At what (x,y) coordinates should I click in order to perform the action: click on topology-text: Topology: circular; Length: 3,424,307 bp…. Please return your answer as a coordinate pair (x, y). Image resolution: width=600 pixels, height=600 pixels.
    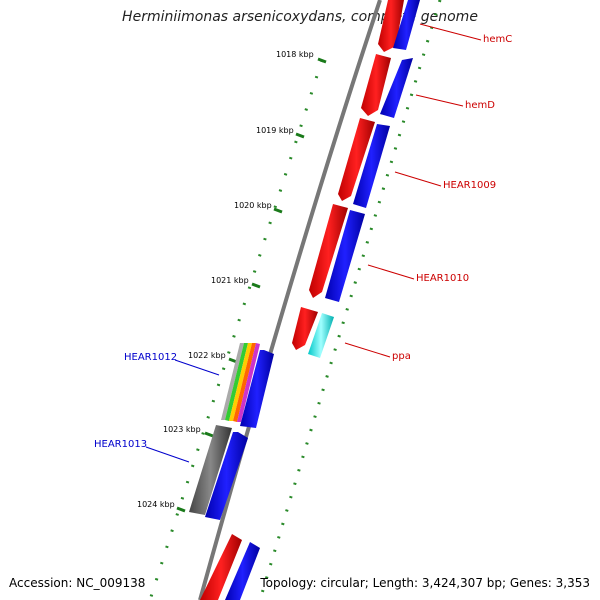
    Looking at the image, I should click on (425, 583).